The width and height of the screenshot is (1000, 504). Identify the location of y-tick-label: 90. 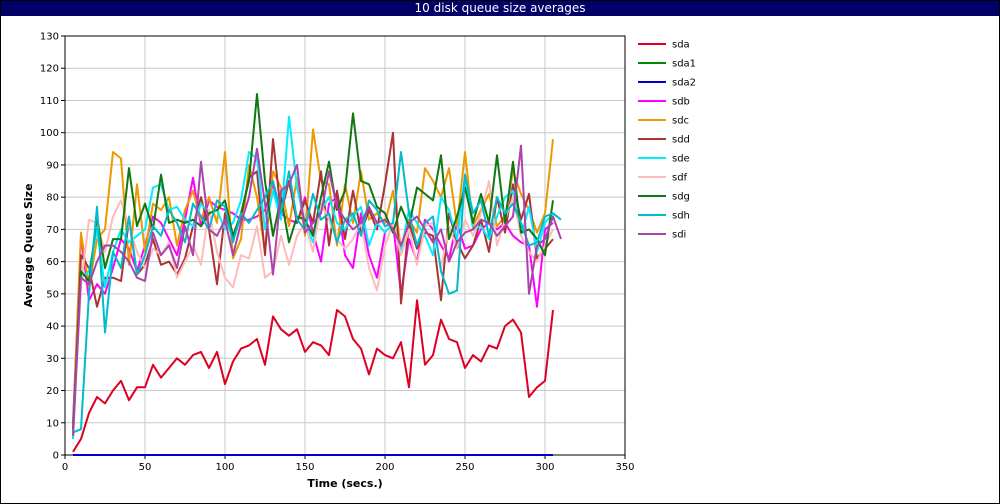
(52, 165).